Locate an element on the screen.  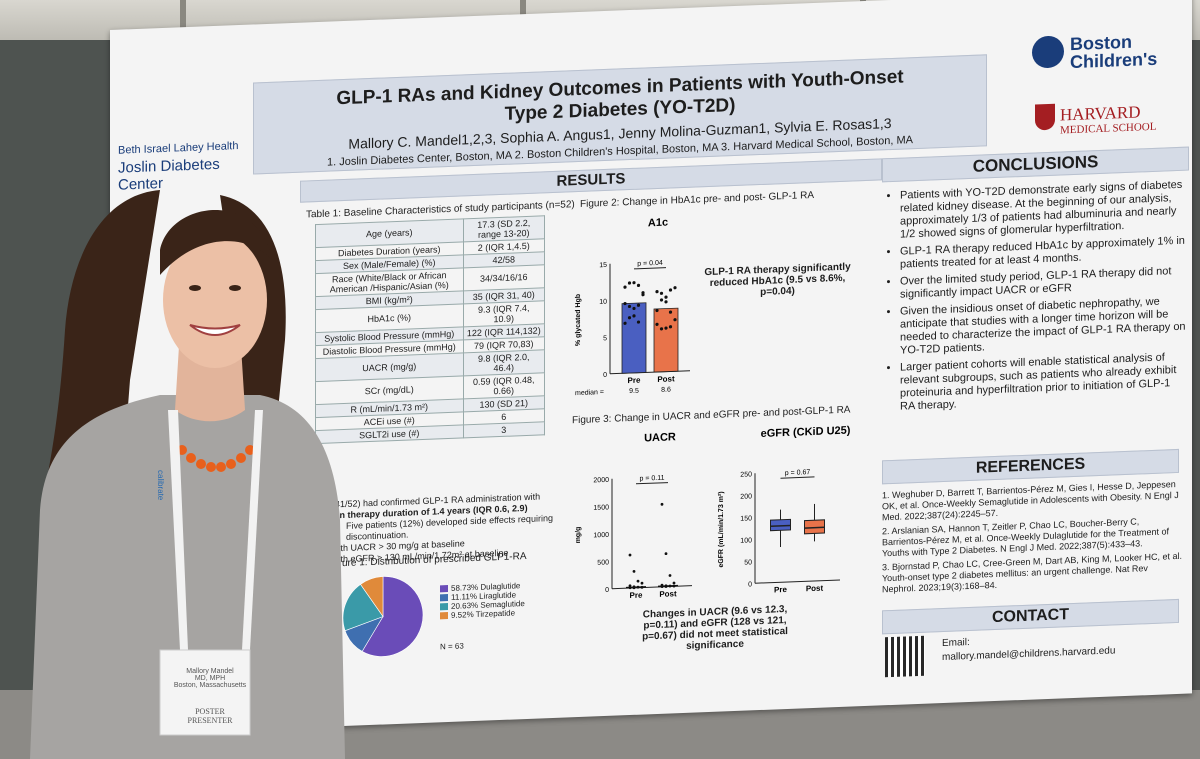
ceiling-beam is located at coordinates (183, 24).